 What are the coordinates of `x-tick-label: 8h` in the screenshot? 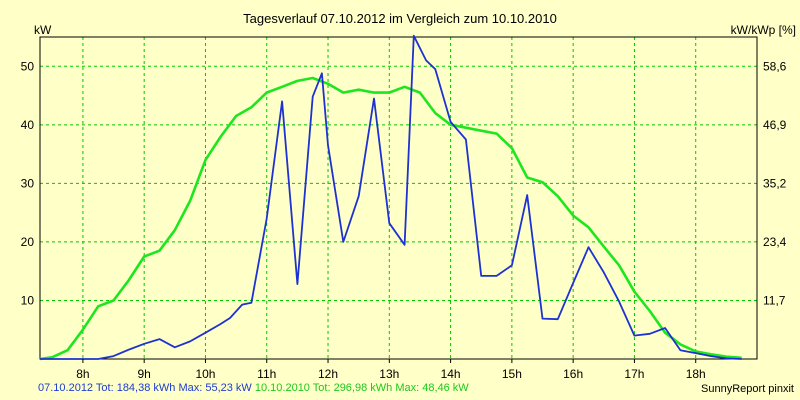 It's located at (82, 374).